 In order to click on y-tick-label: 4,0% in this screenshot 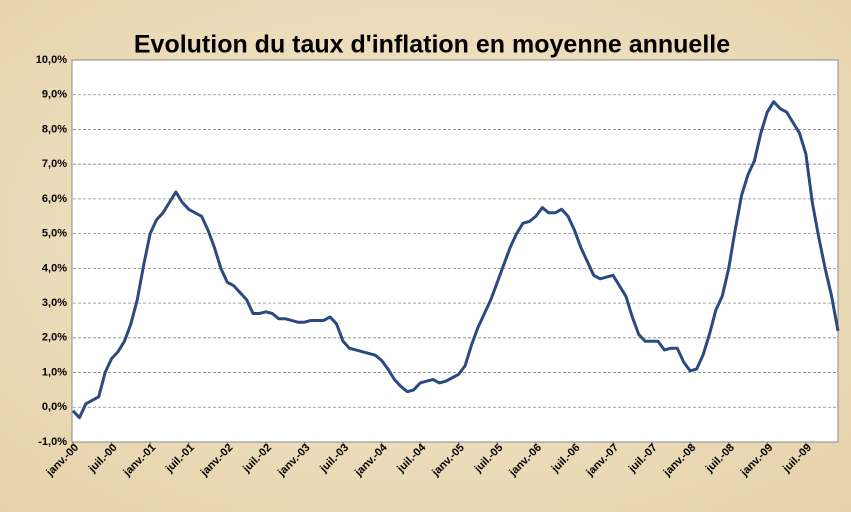, I will do `click(54, 268)`.